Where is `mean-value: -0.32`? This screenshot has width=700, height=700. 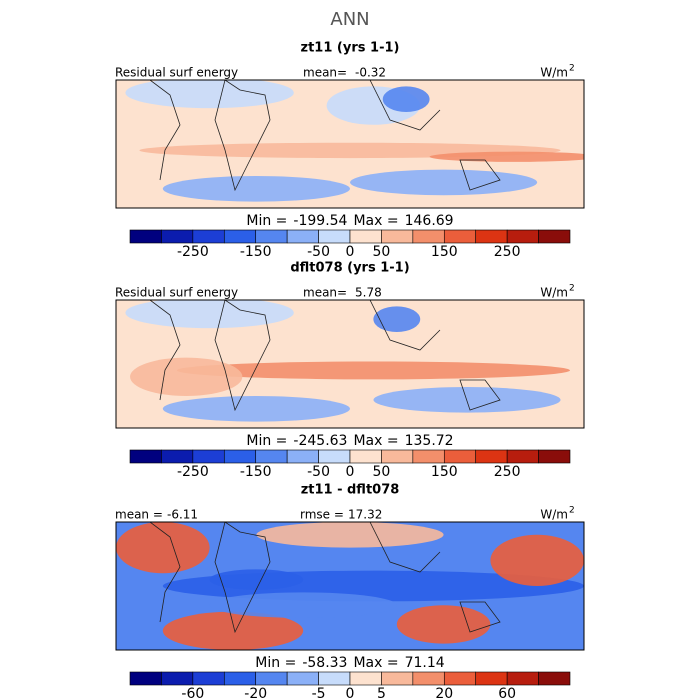 mean-value: -0.32 is located at coordinates (370, 73).